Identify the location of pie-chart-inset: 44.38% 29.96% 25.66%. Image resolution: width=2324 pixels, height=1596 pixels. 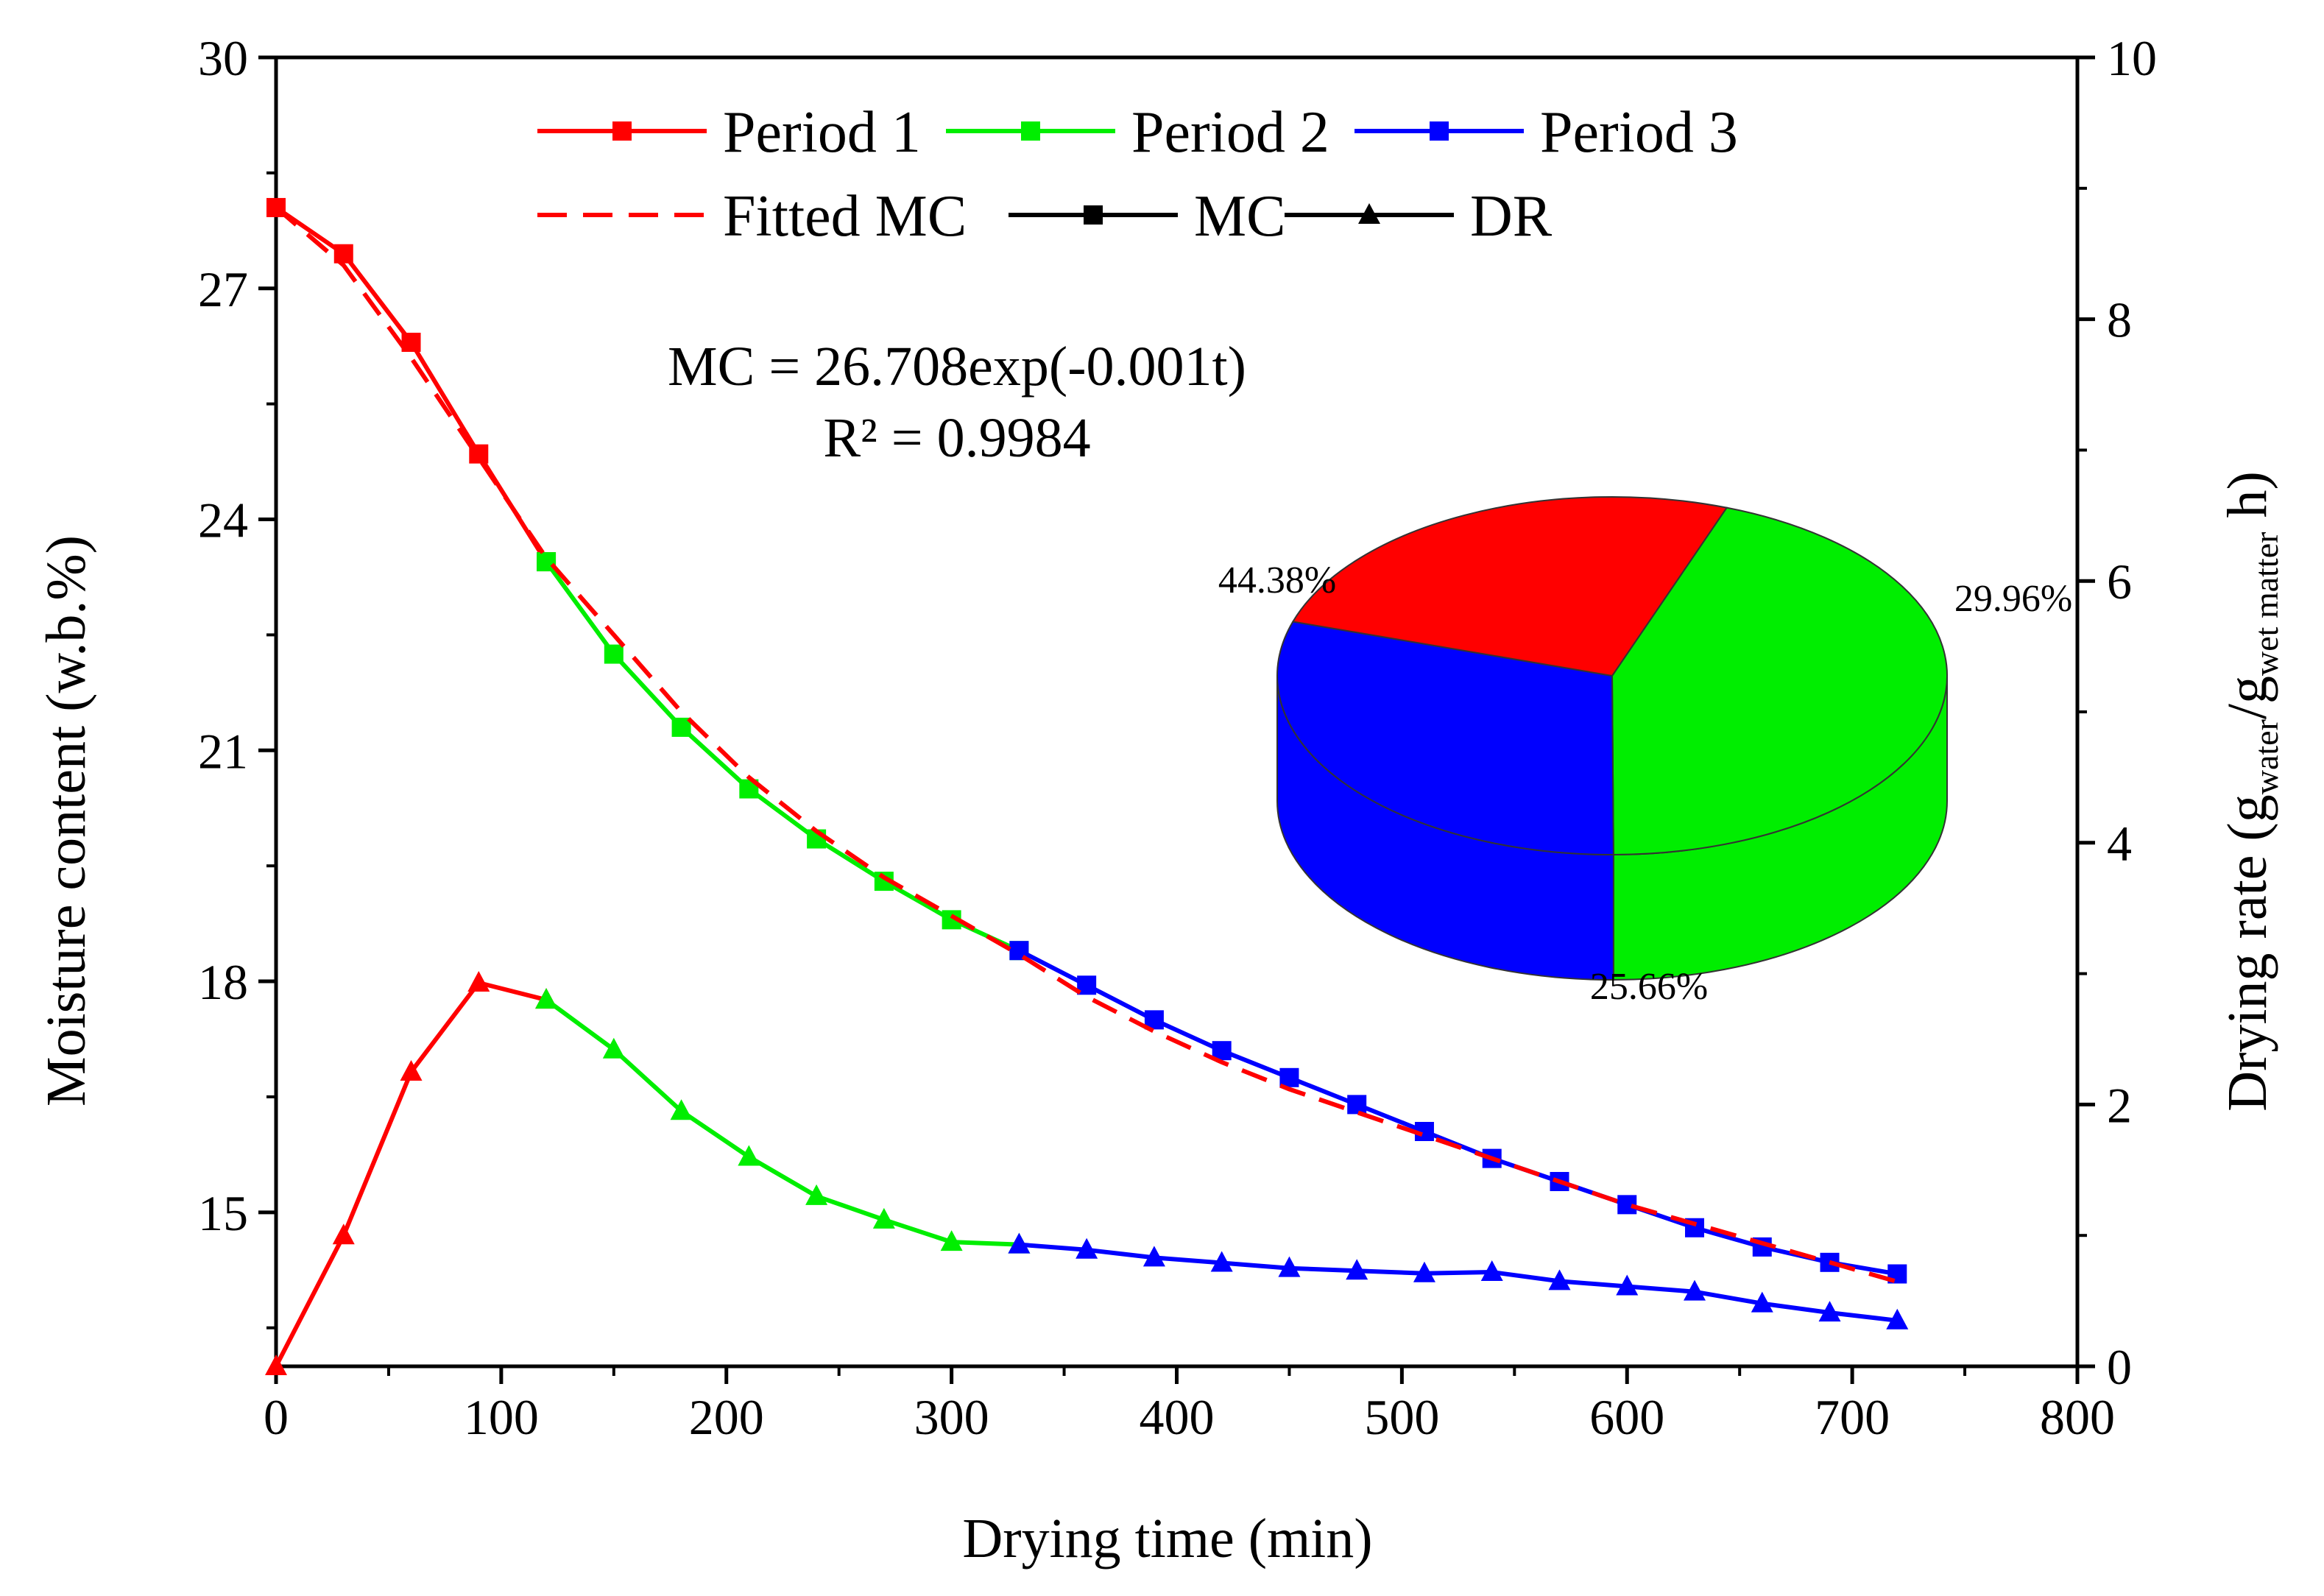
(1645, 752).